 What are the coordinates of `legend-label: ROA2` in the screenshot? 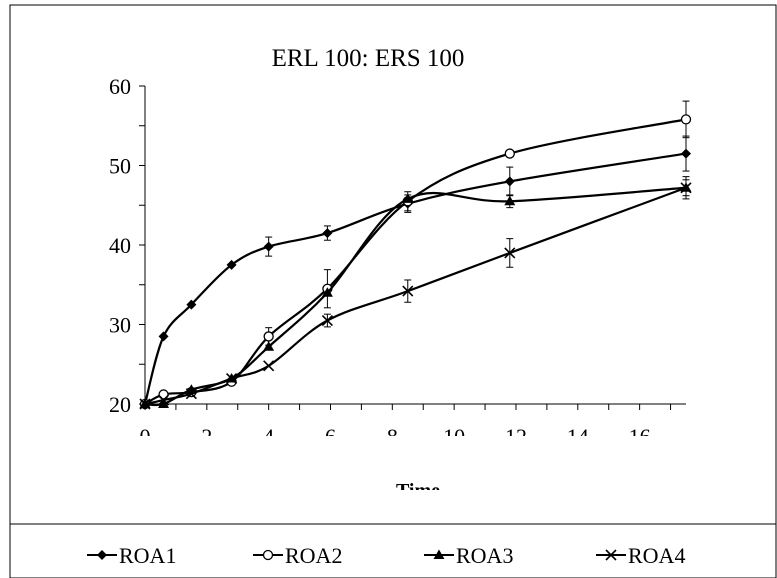 It's located at (313, 555).